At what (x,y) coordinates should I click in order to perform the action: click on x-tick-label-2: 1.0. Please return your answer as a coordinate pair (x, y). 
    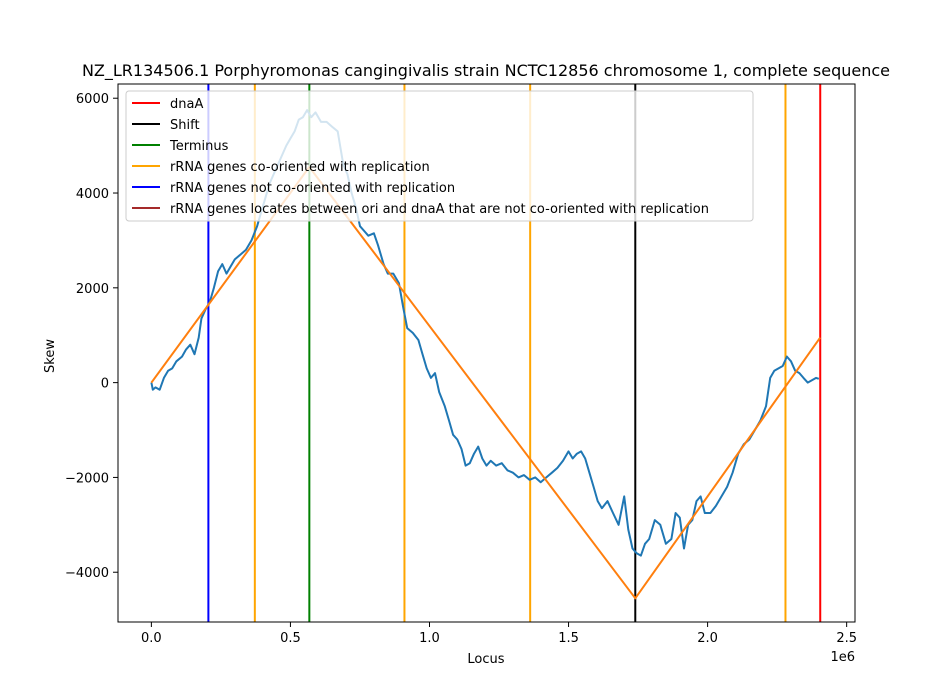
    Looking at the image, I should click on (429, 638).